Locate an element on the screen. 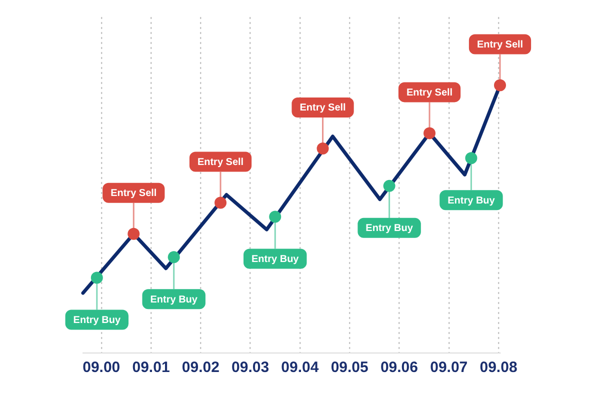 This screenshot has width=600, height=400. x-tick-label: 09.05 is located at coordinates (349, 367).